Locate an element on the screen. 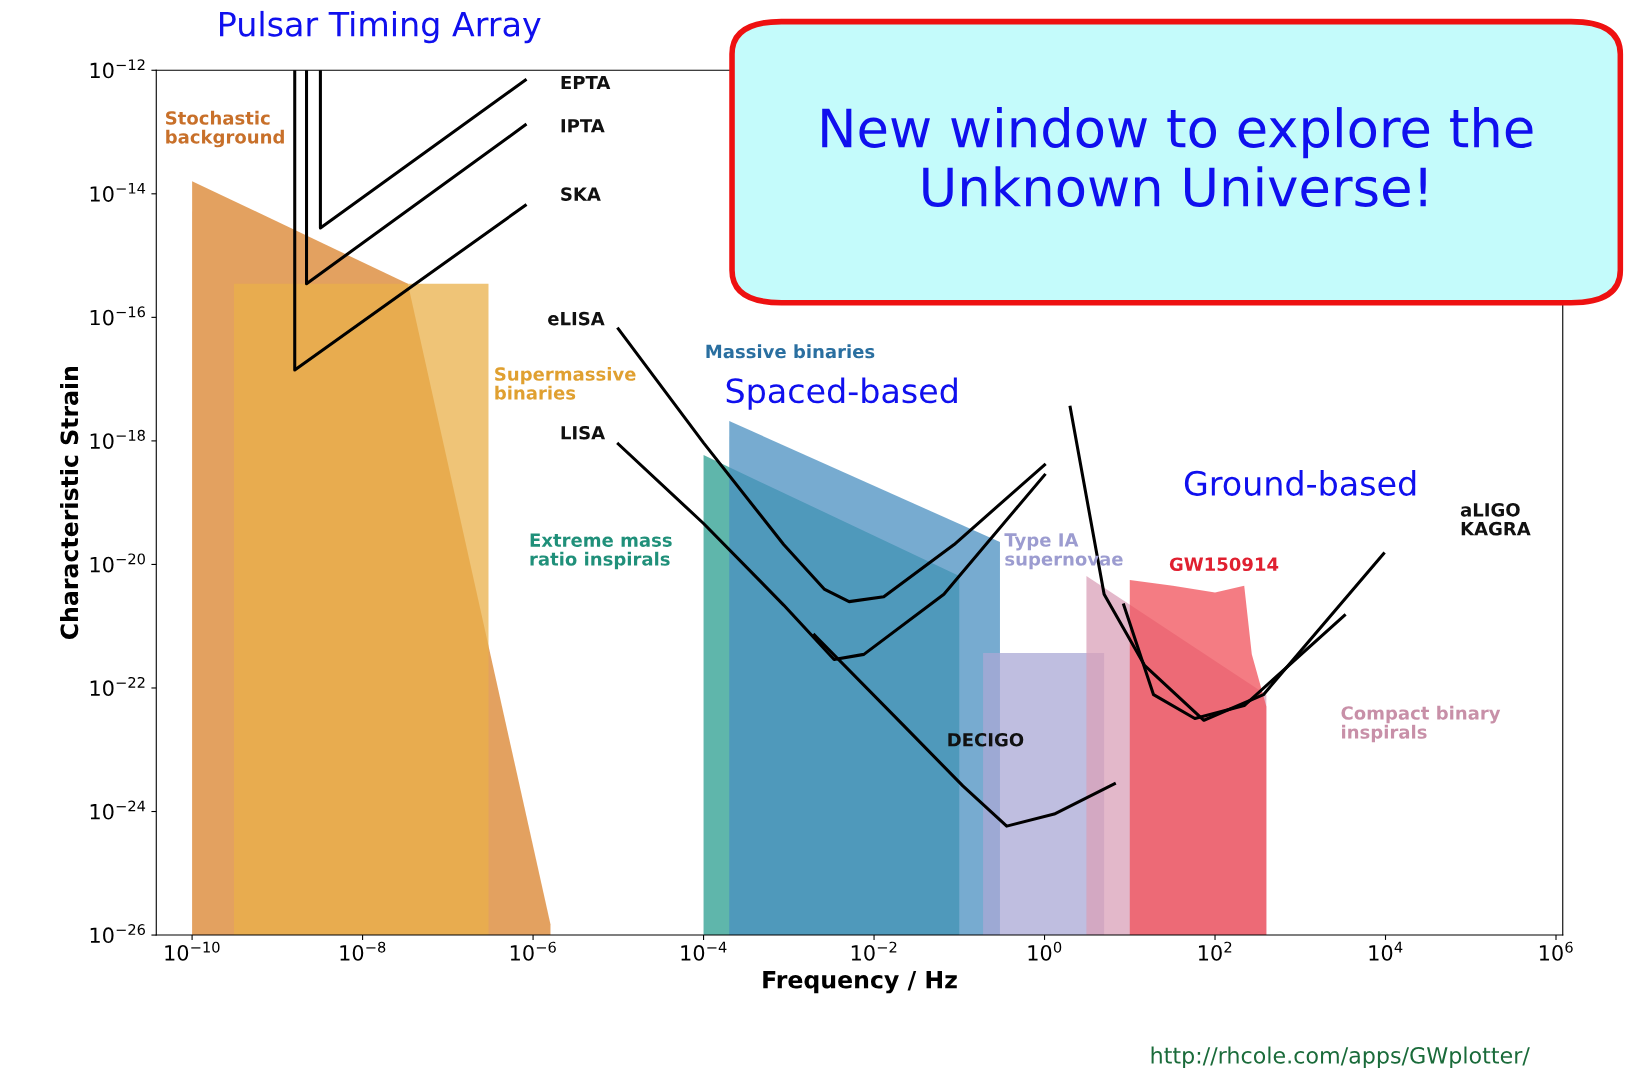 Image resolution: width=1645 pixels, height=1081 pixels. y-tick-label: 10$^{−12}$ is located at coordinates (117, 69).